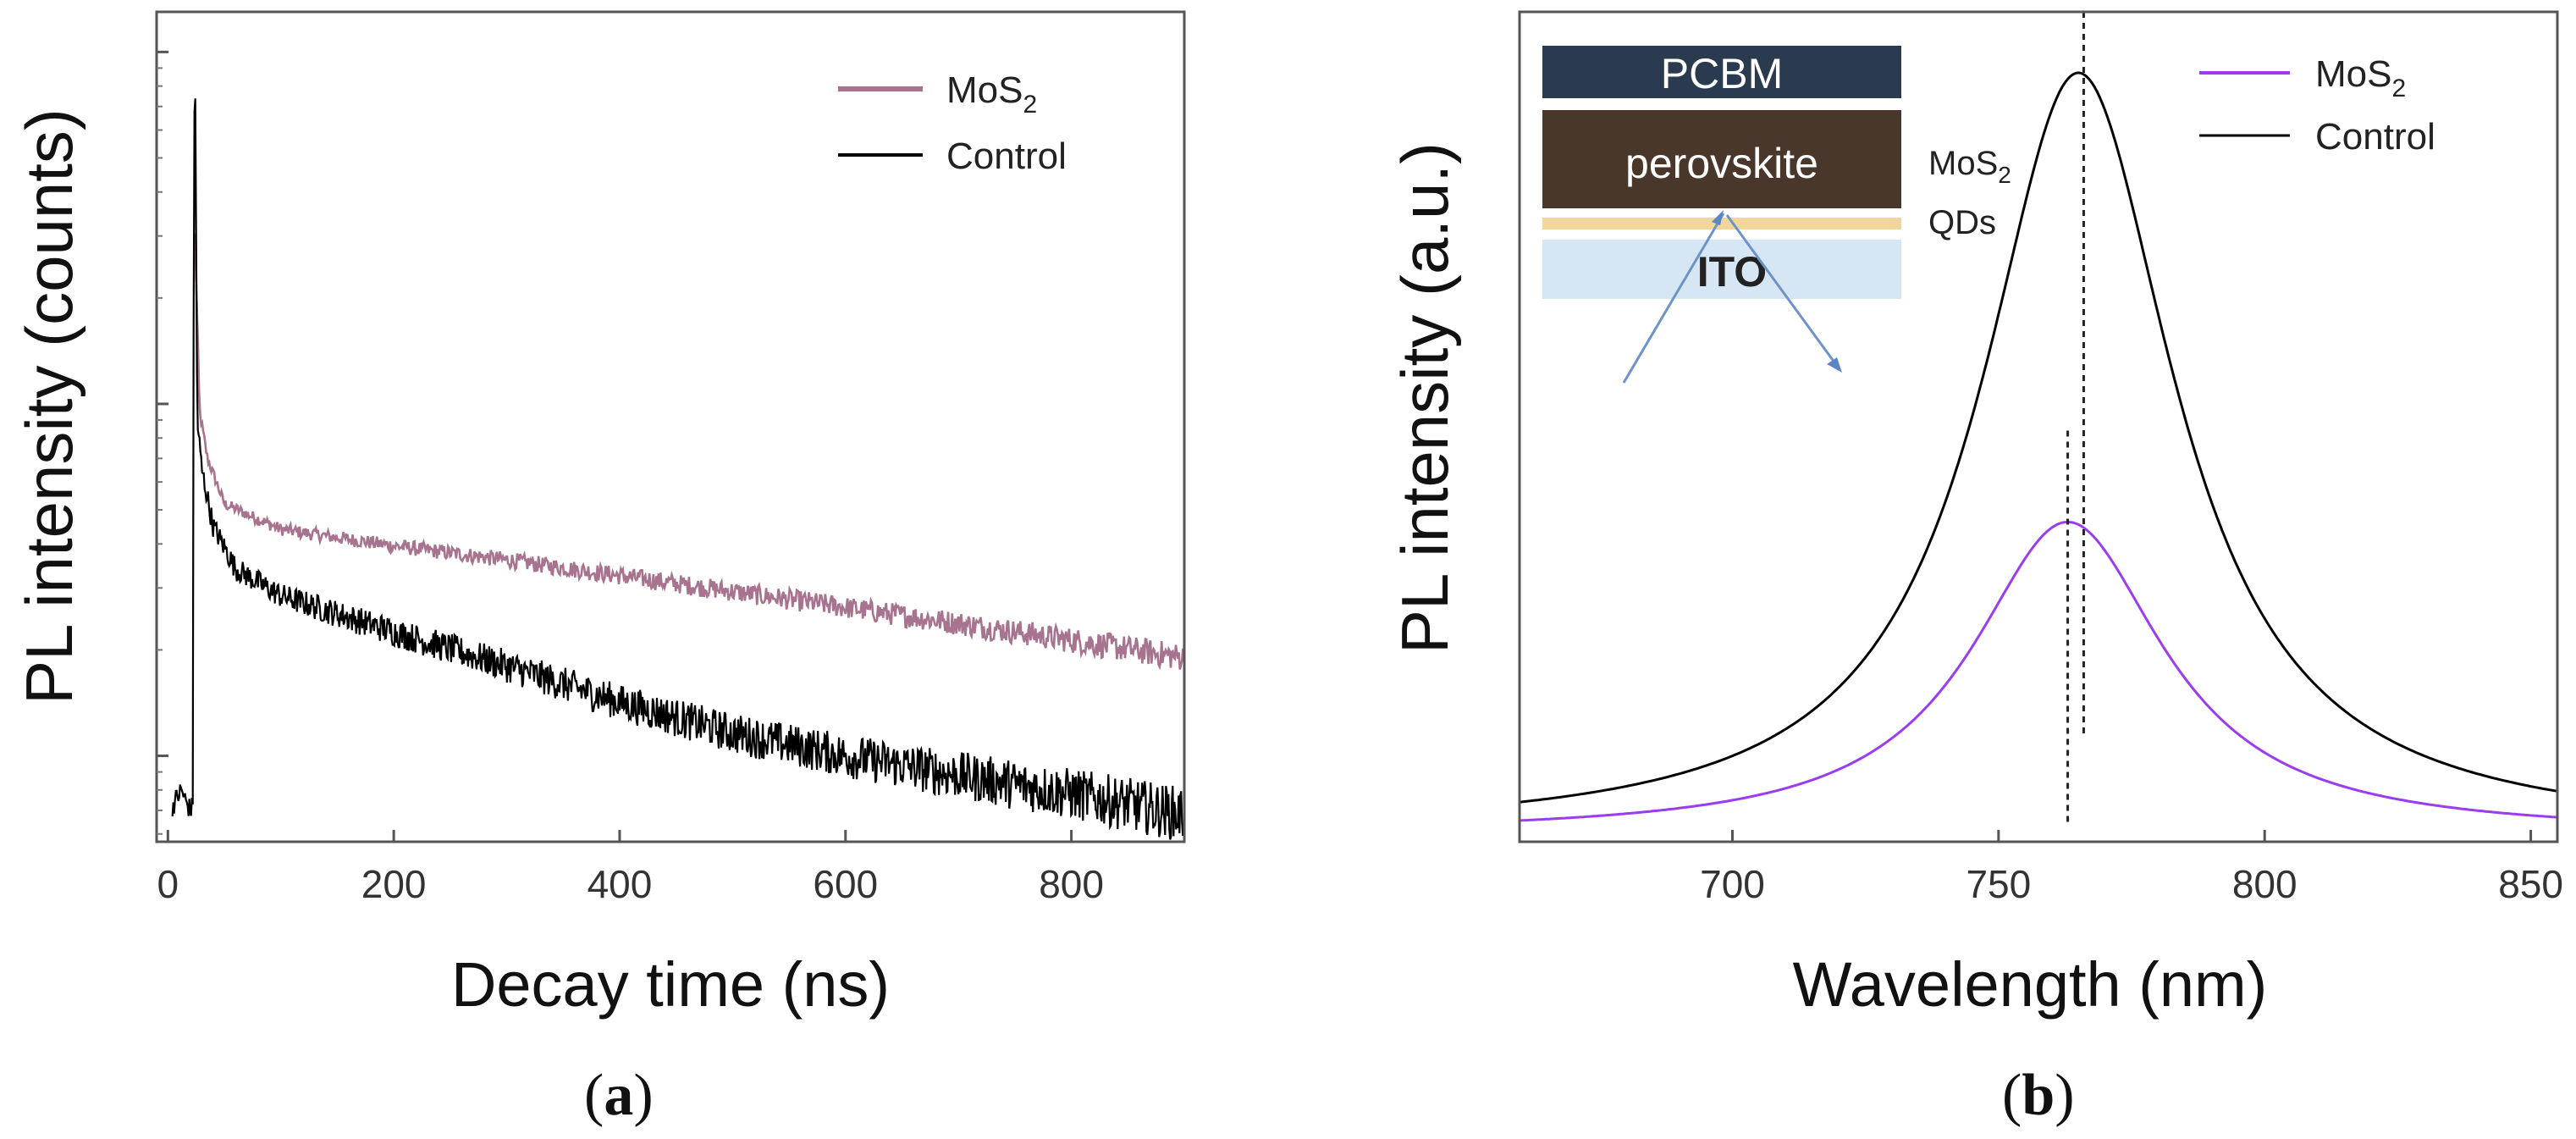  I want to click on panel-a-x-axis-label: Decay time (ns), so click(671, 985).